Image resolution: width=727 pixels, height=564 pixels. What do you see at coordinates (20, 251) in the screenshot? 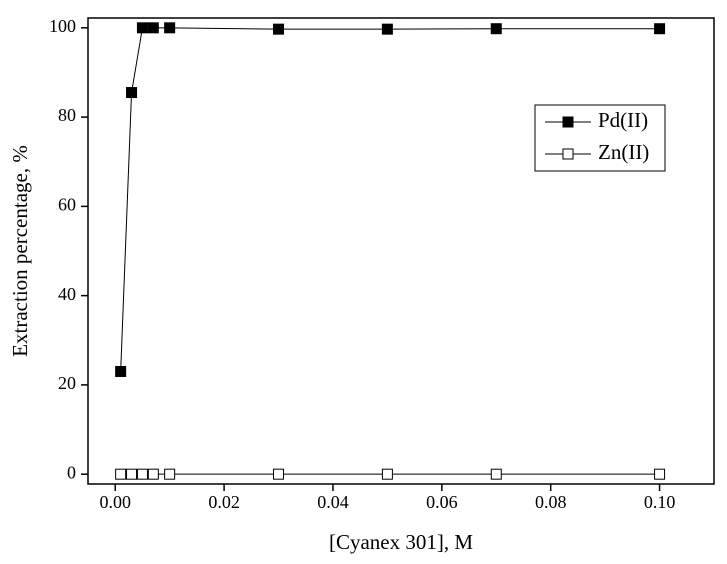
I see `y-axis-title: Extraction percentage, %` at bounding box center [20, 251].